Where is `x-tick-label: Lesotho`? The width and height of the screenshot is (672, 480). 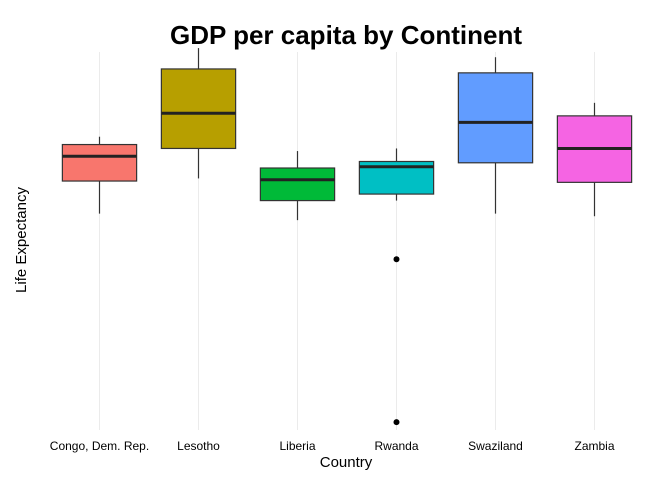
x-tick-label: Lesotho is located at coordinates (198, 446).